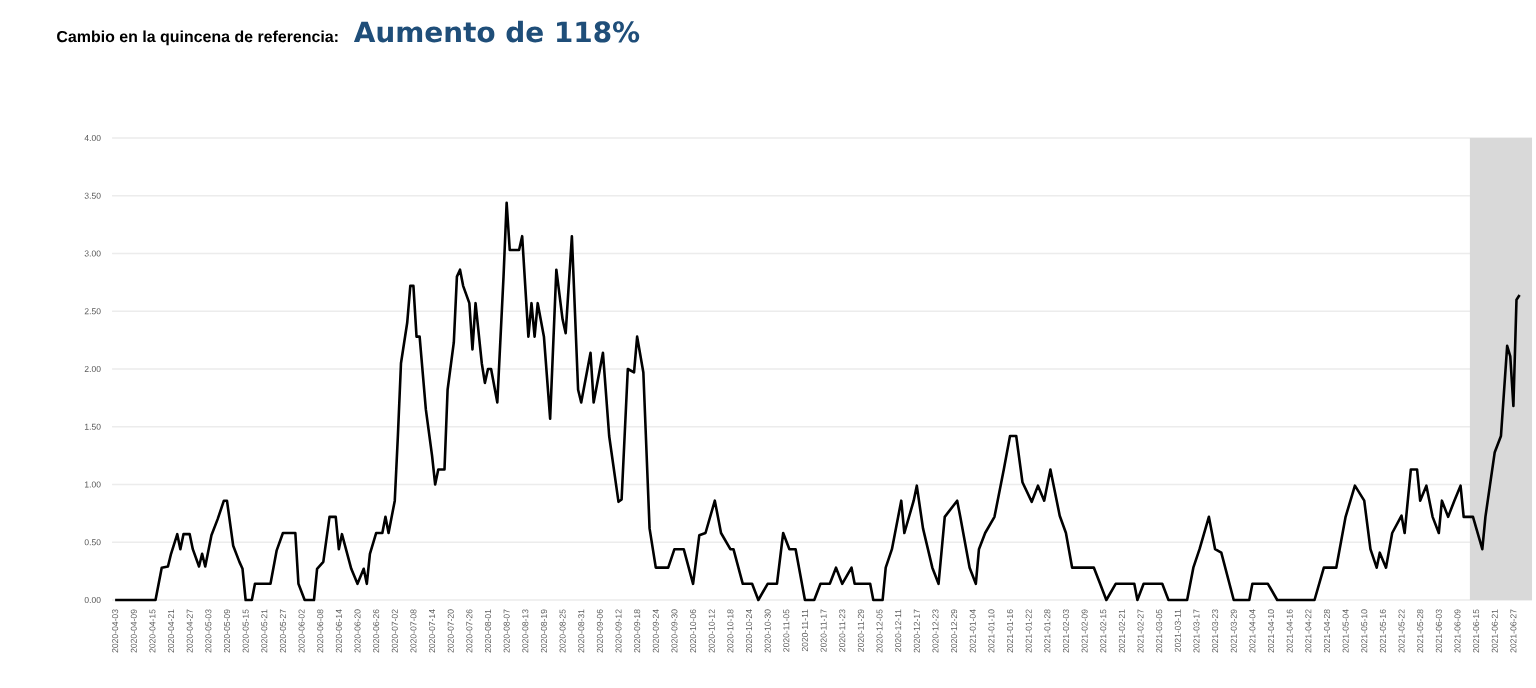  I want to click on chart-subtitle: Aumento de 118%, so click(496, 31).